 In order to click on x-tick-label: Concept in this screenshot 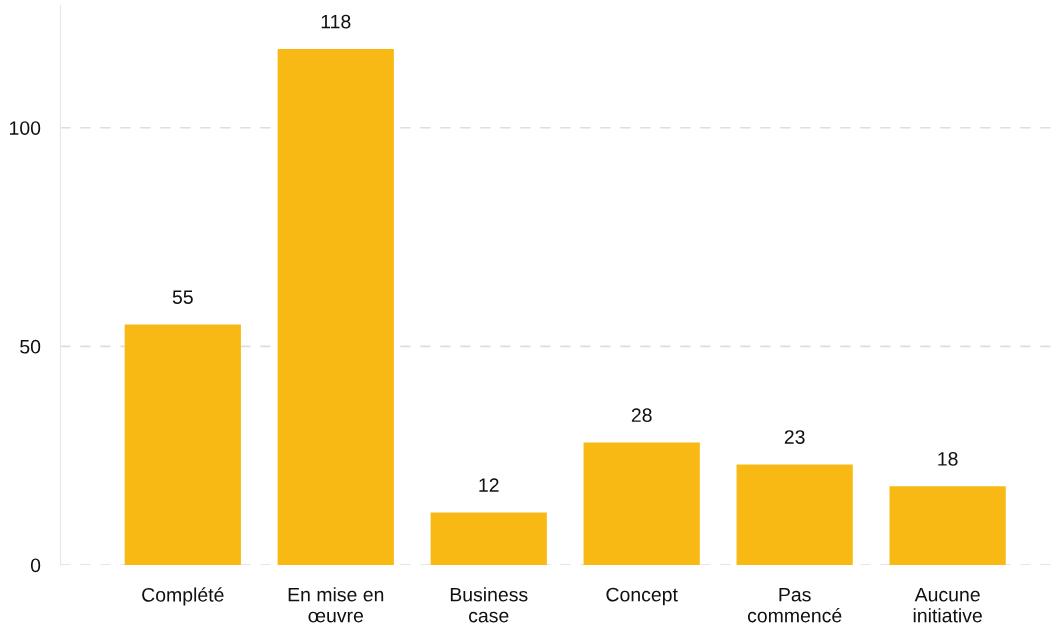, I will do `click(642, 596)`.